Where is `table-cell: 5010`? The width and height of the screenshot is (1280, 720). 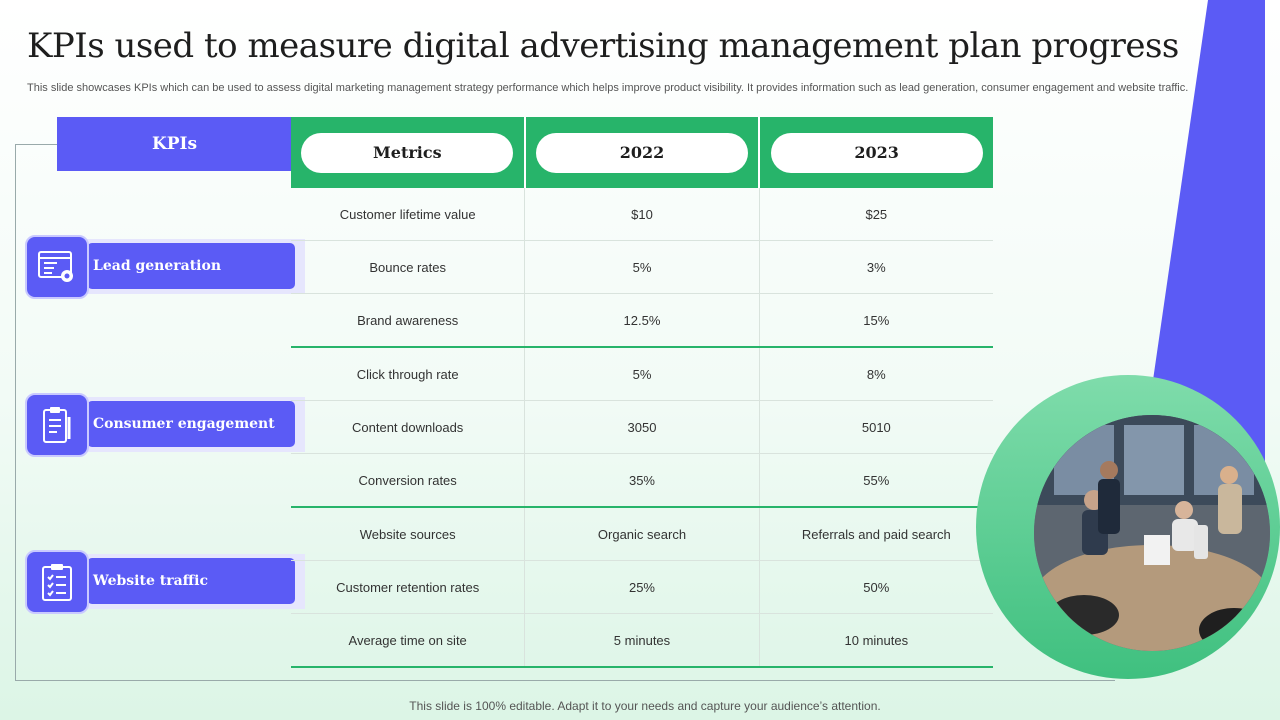
table-cell: 5010 is located at coordinates (876, 427).